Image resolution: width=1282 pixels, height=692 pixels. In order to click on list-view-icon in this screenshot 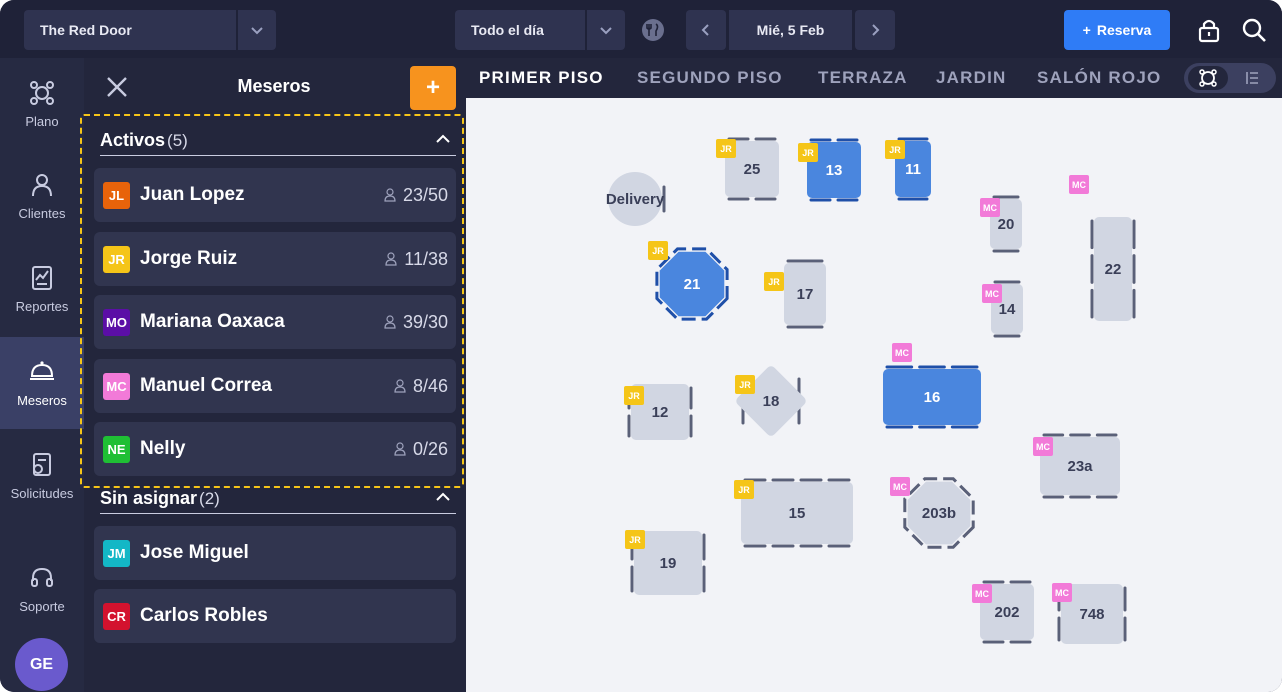, I will do `click(1252, 78)`.